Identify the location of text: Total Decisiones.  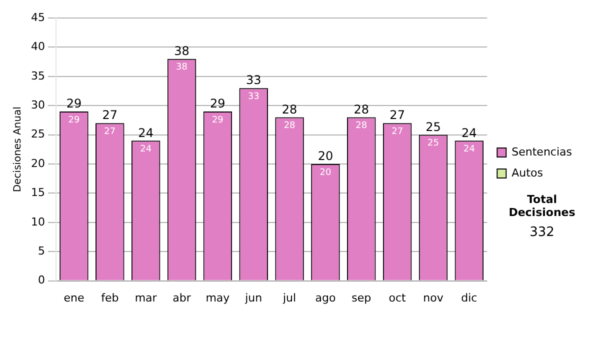
(542, 206).